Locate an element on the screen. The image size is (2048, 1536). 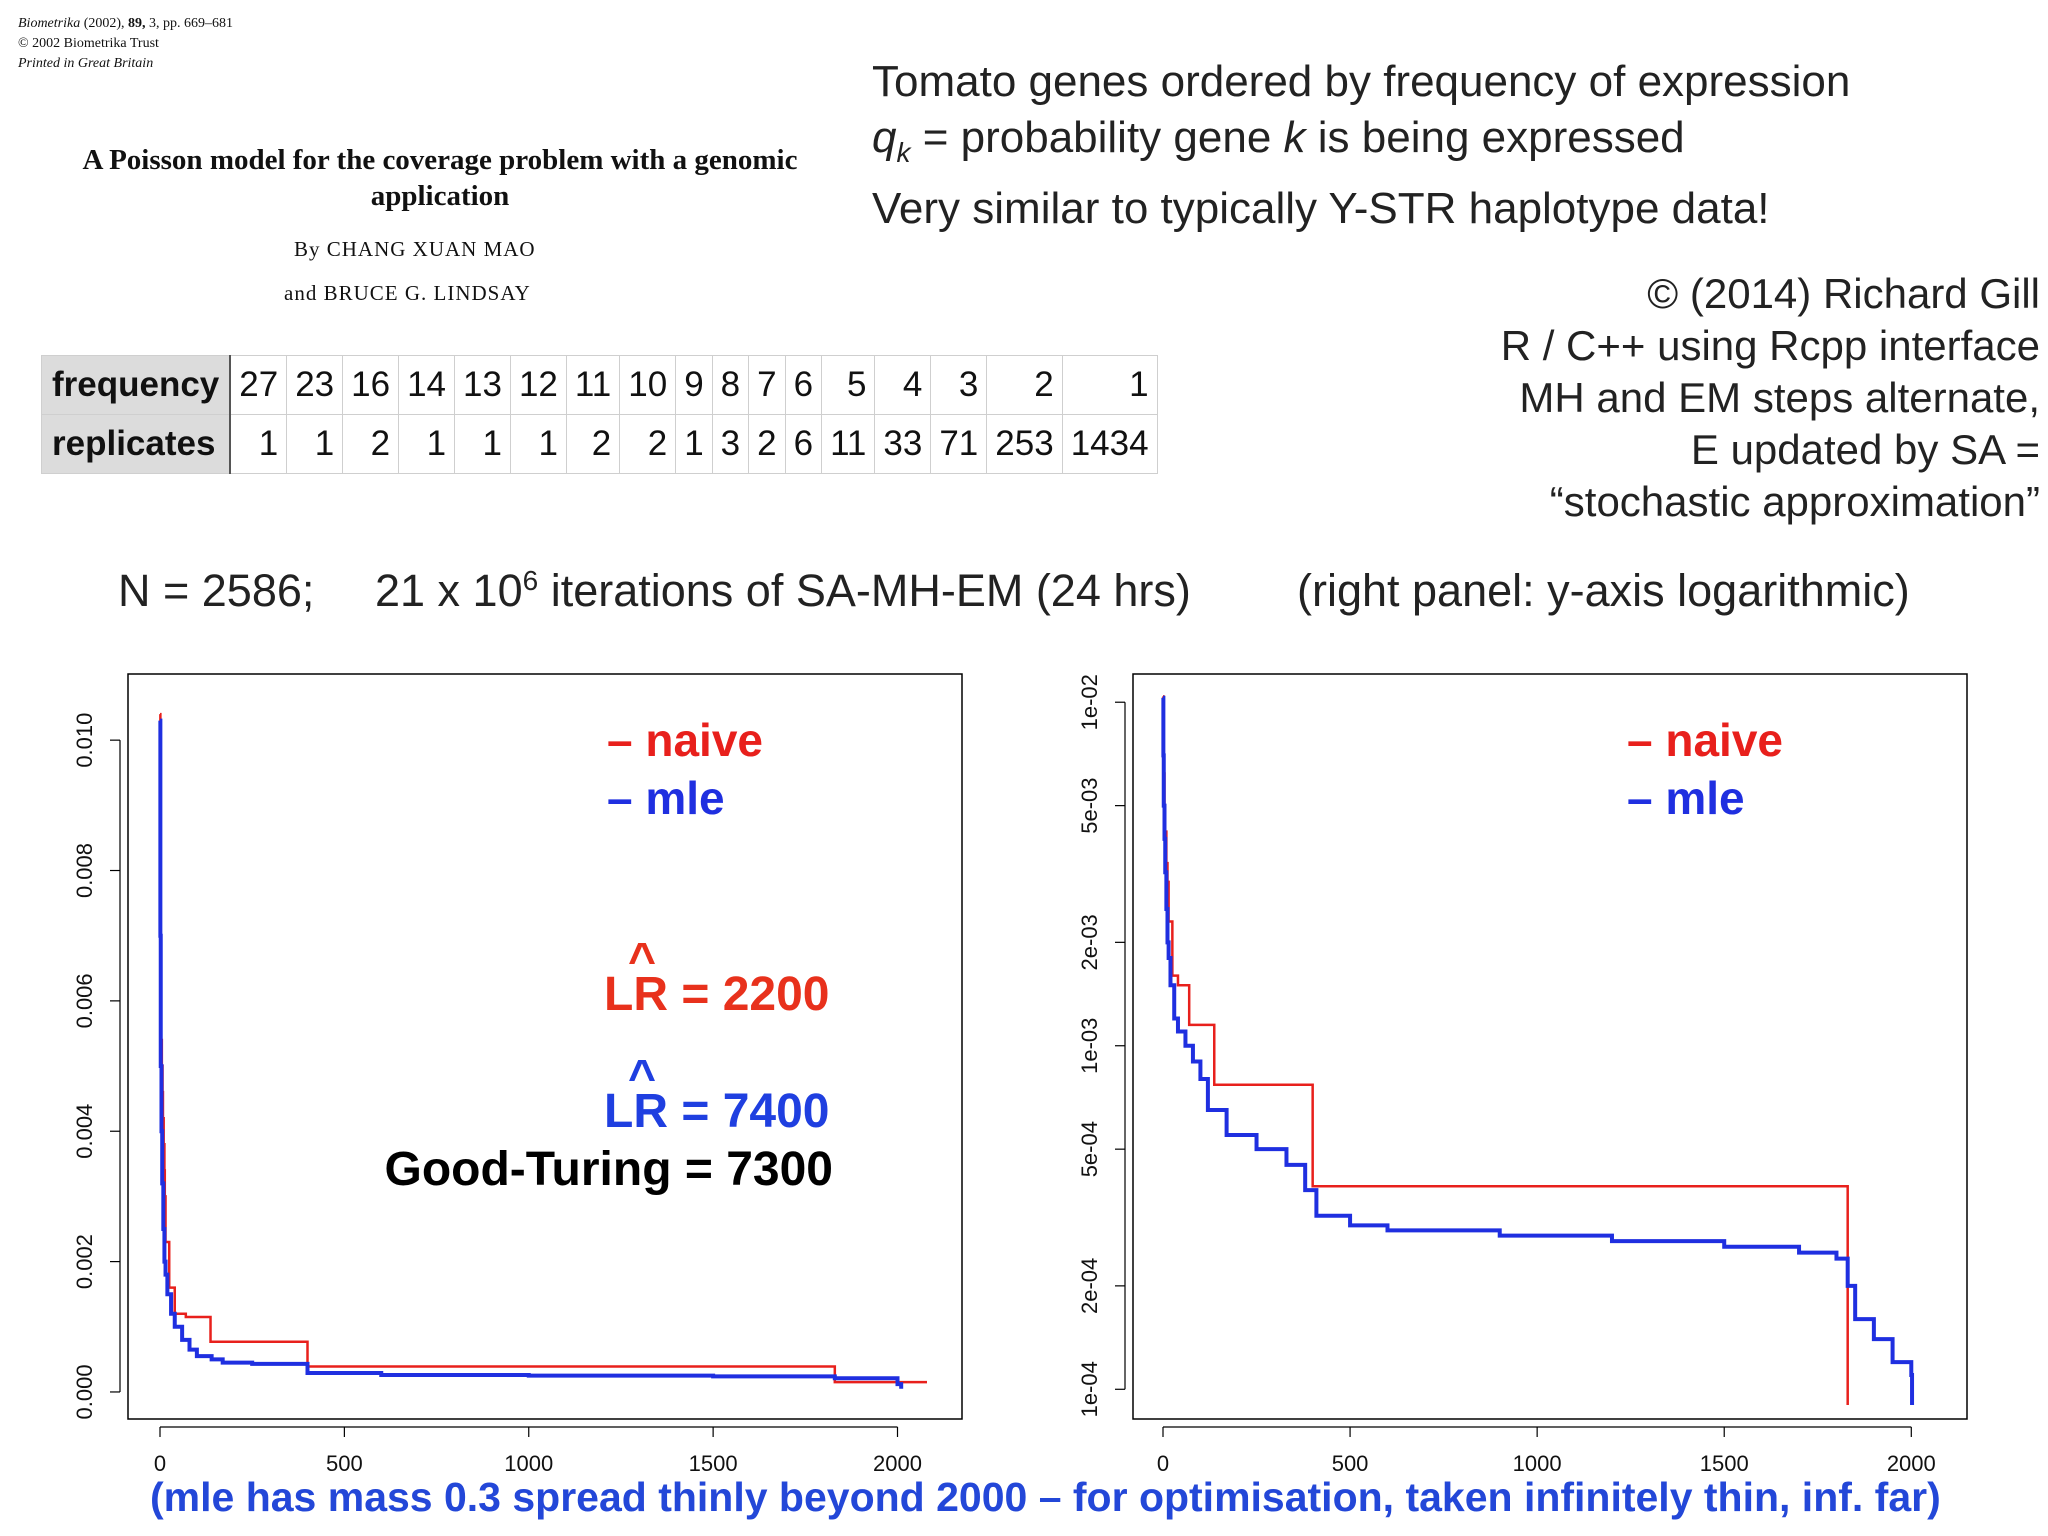
frequency-cell: 14 is located at coordinates (427, 385).